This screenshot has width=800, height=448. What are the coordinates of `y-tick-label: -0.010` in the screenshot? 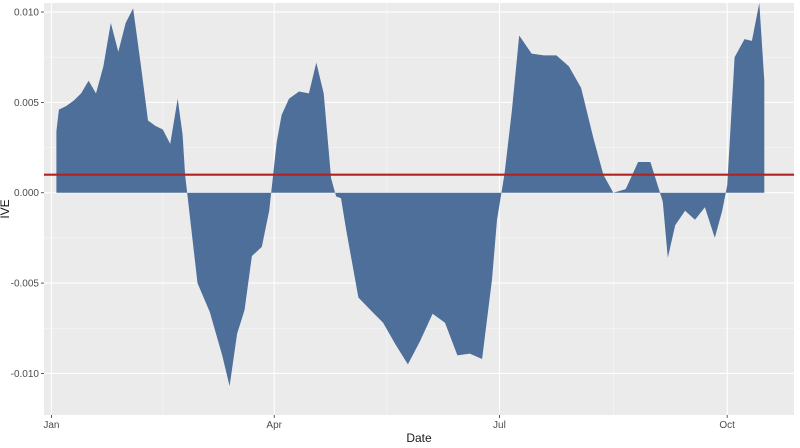 It's located at (25, 374).